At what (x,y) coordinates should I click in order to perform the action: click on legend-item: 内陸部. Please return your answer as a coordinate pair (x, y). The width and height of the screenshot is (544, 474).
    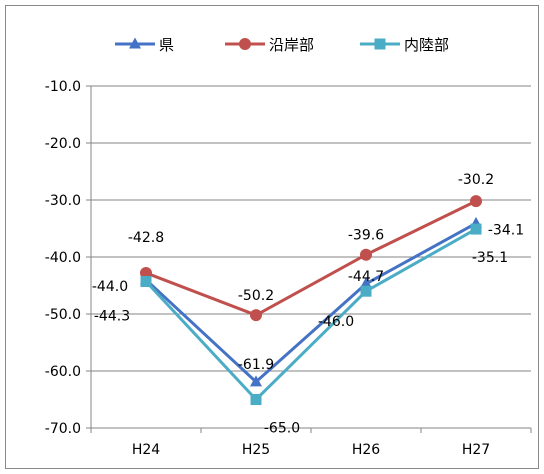
    Looking at the image, I should click on (404, 45).